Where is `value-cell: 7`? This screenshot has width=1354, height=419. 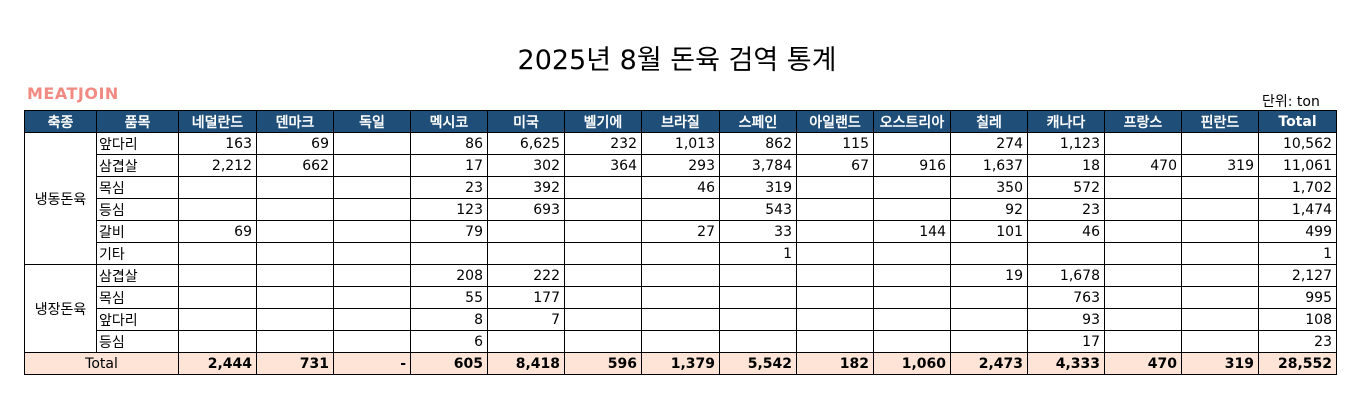
value-cell: 7 is located at coordinates (526, 319).